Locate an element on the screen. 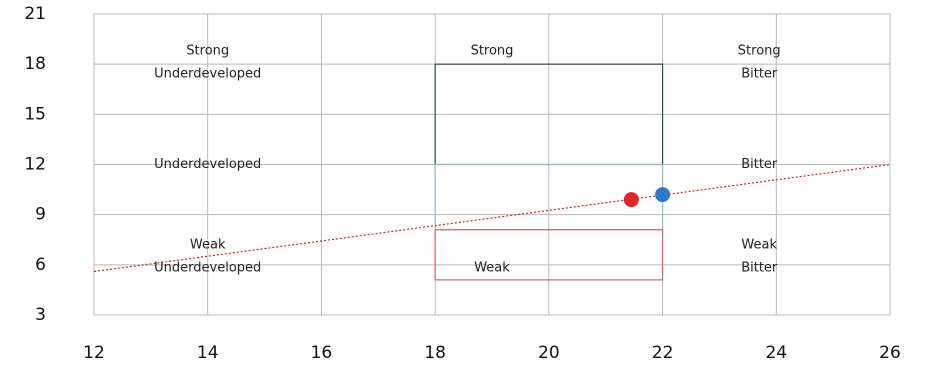 The image size is (929, 365). x-tick-label-5: 22 is located at coordinates (663, 353).